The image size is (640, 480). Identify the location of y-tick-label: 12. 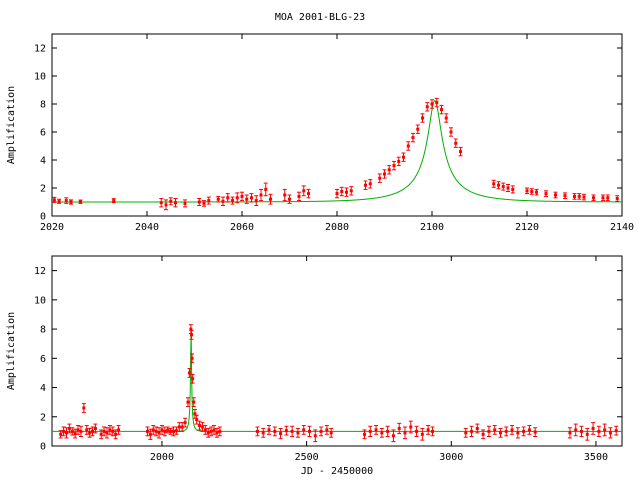
(40, 271).